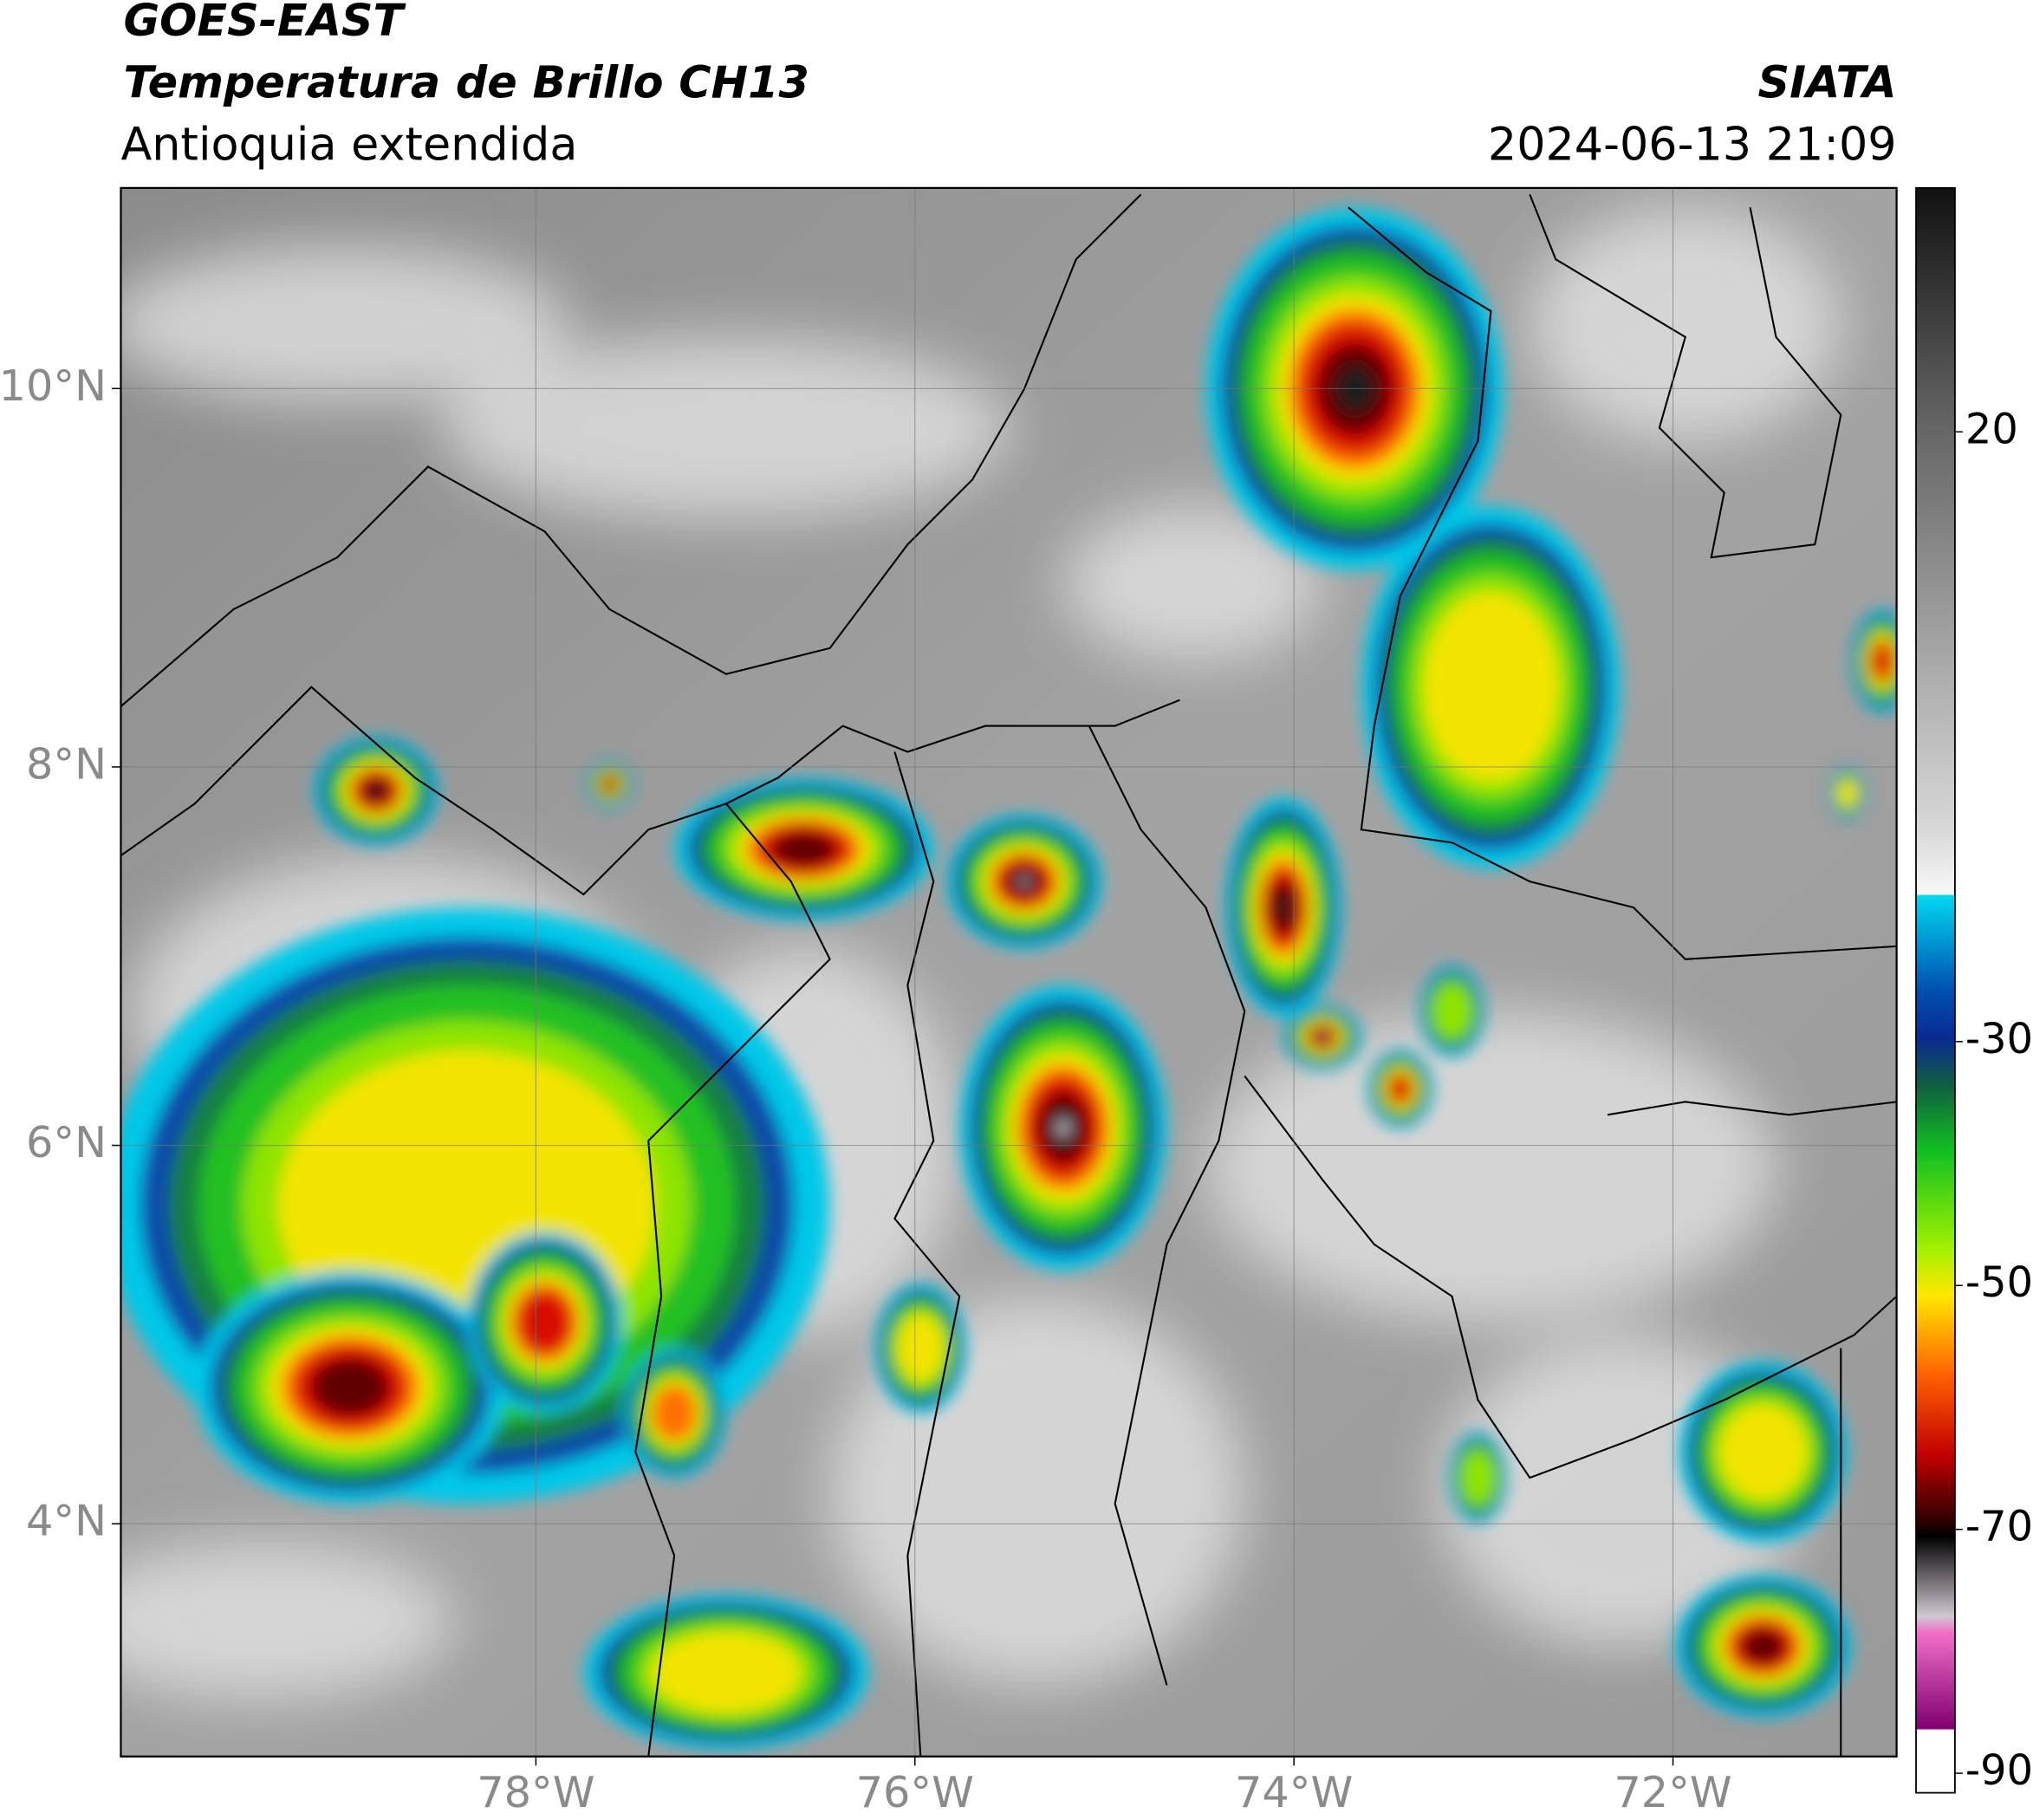 This screenshot has width=2033, height=1820. What do you see at coordinates (1999, 1039) in the screenshot?
I see `colorbar-tick-label: -30` at bounding box center [1999, 1039].